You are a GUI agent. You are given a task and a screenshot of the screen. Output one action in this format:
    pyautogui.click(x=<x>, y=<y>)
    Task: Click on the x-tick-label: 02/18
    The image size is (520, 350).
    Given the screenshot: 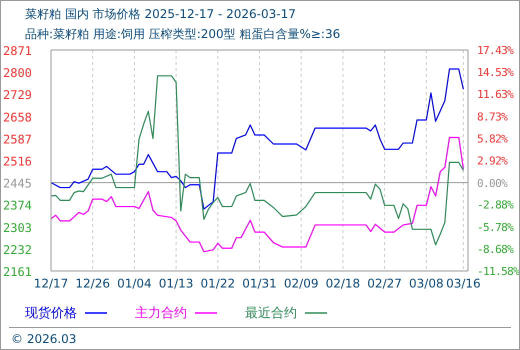 What is the action you would take?
    pyautogui.click(x=343, y=283)
    